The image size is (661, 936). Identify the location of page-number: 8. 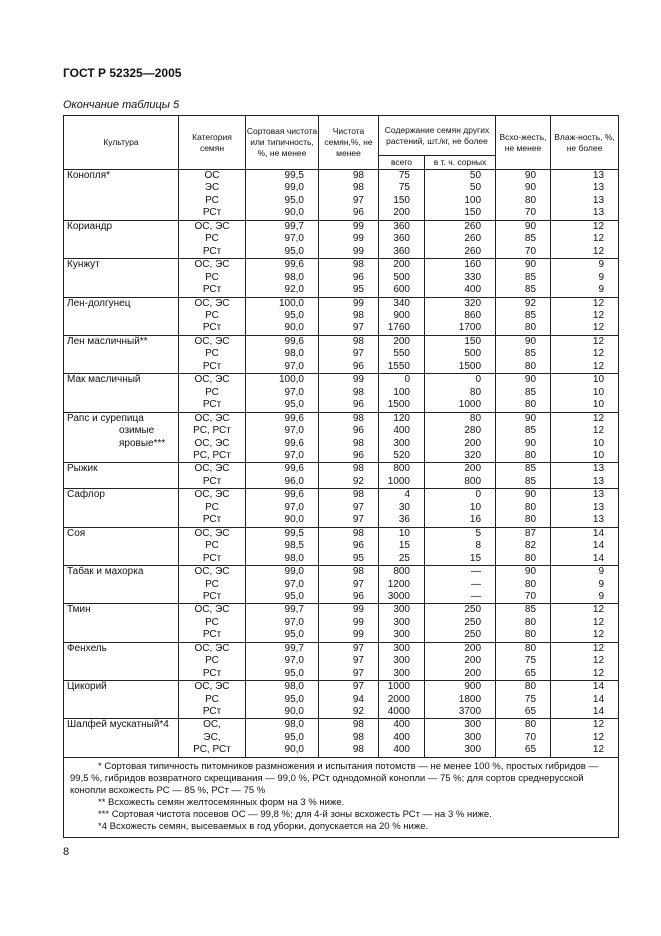
(66, 852).